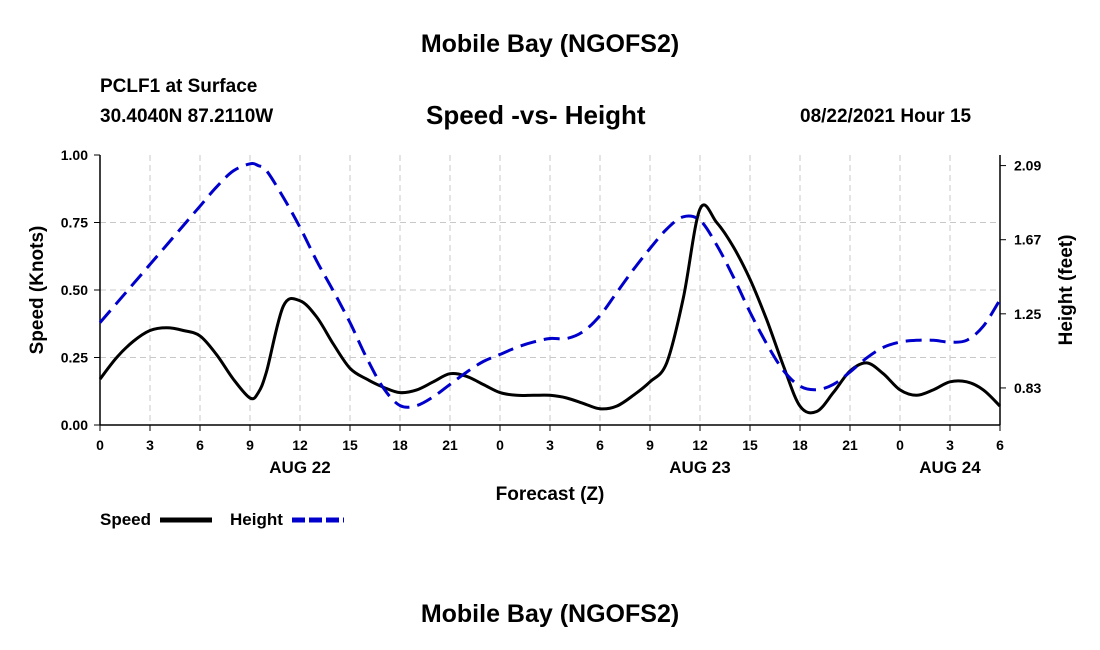 Image resolution: width=1100 pixels, height=650 pixels. I want to click on station-label: PCLF1 at Surface, so click(179, 86).